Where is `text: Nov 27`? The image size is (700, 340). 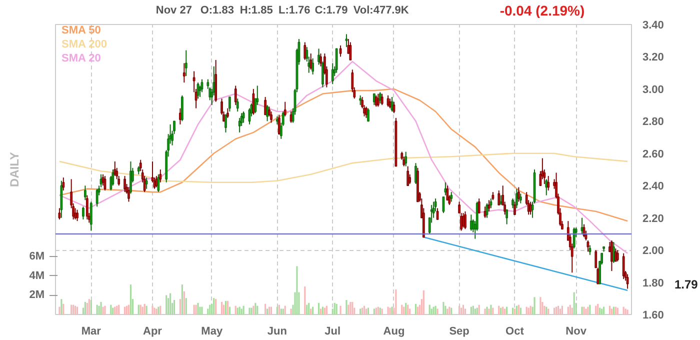
text: Nov 27 is located at coordinates (174, 10).